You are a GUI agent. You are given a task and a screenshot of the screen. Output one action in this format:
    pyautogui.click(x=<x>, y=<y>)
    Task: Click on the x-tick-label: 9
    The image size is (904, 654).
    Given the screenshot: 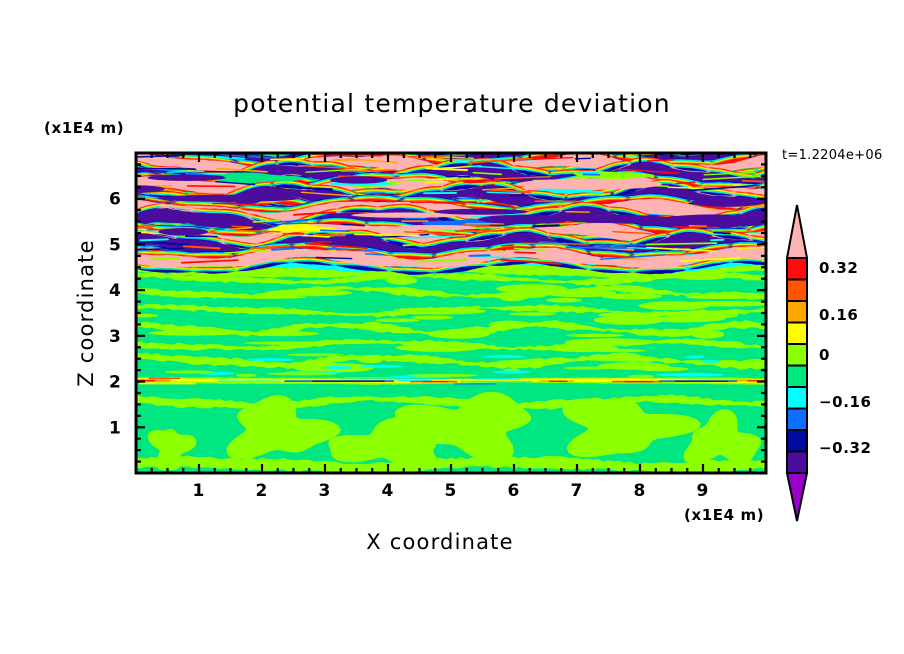 What is the action you would take?
    pyautogui.click(x=702, y=491)
    